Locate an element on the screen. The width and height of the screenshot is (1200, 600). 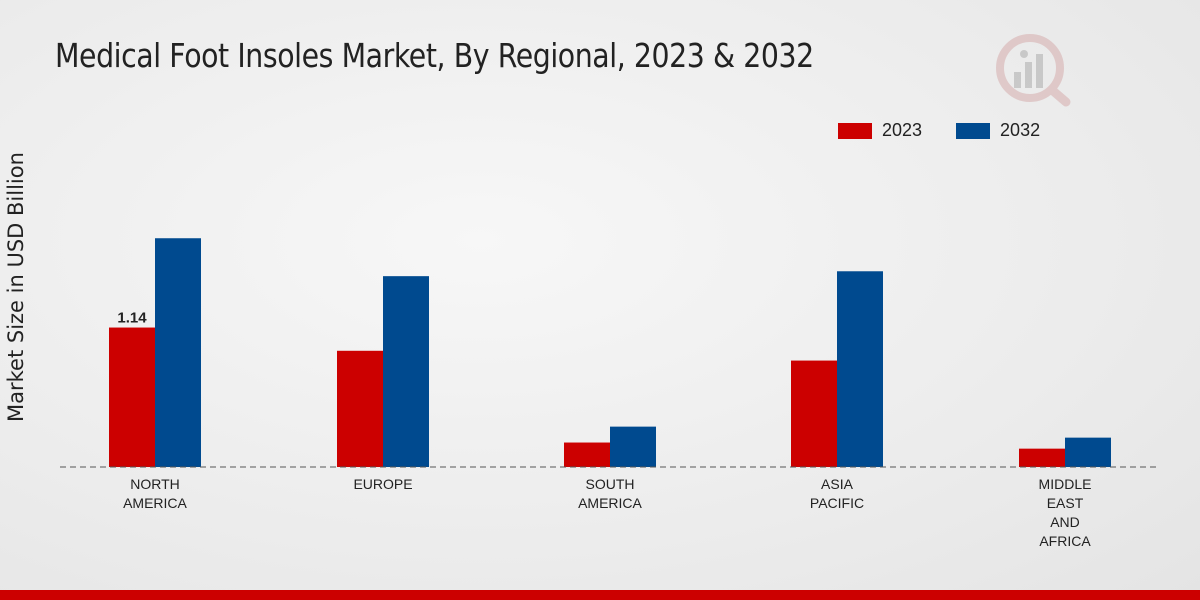
x-tick-label-north-america: NORTH AMERICA is located at coordinates (155, 493).